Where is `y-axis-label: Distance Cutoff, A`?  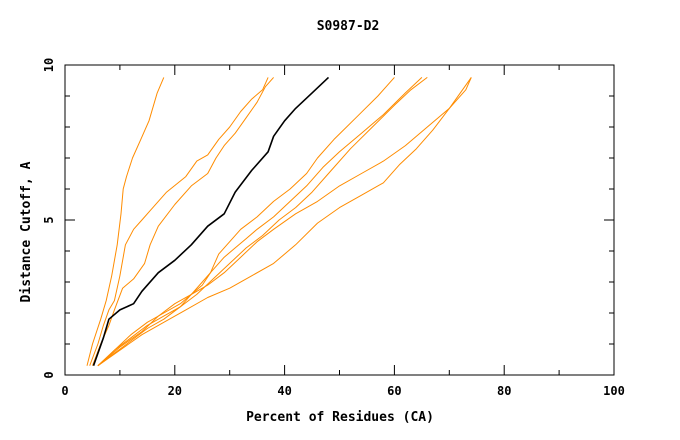
y-axis-label: Distance Cutoff, A is located at coordinates (26, 231).